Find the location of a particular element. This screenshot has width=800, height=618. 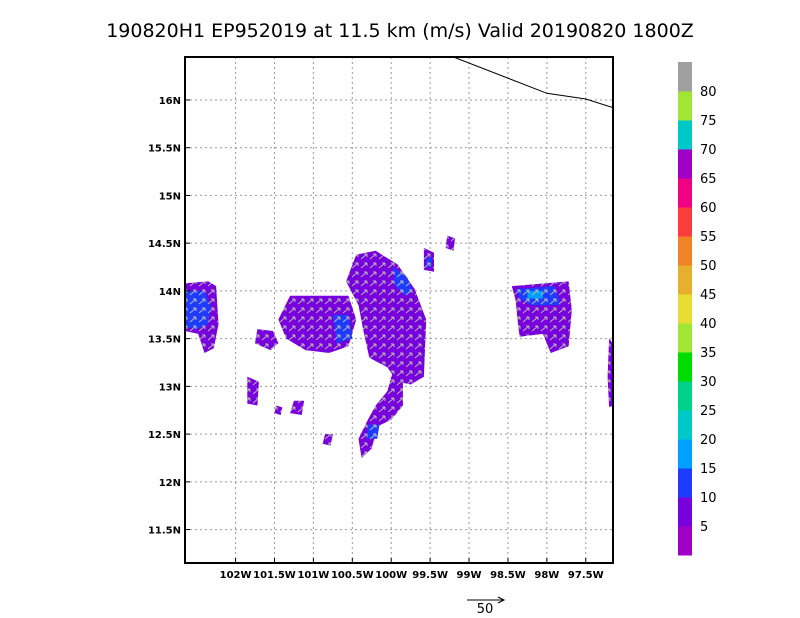

colorbar: 5 10 15 20 25 30 35 40 45 50 55 60 65 70 75 80 is located at coordinates (697, 309).